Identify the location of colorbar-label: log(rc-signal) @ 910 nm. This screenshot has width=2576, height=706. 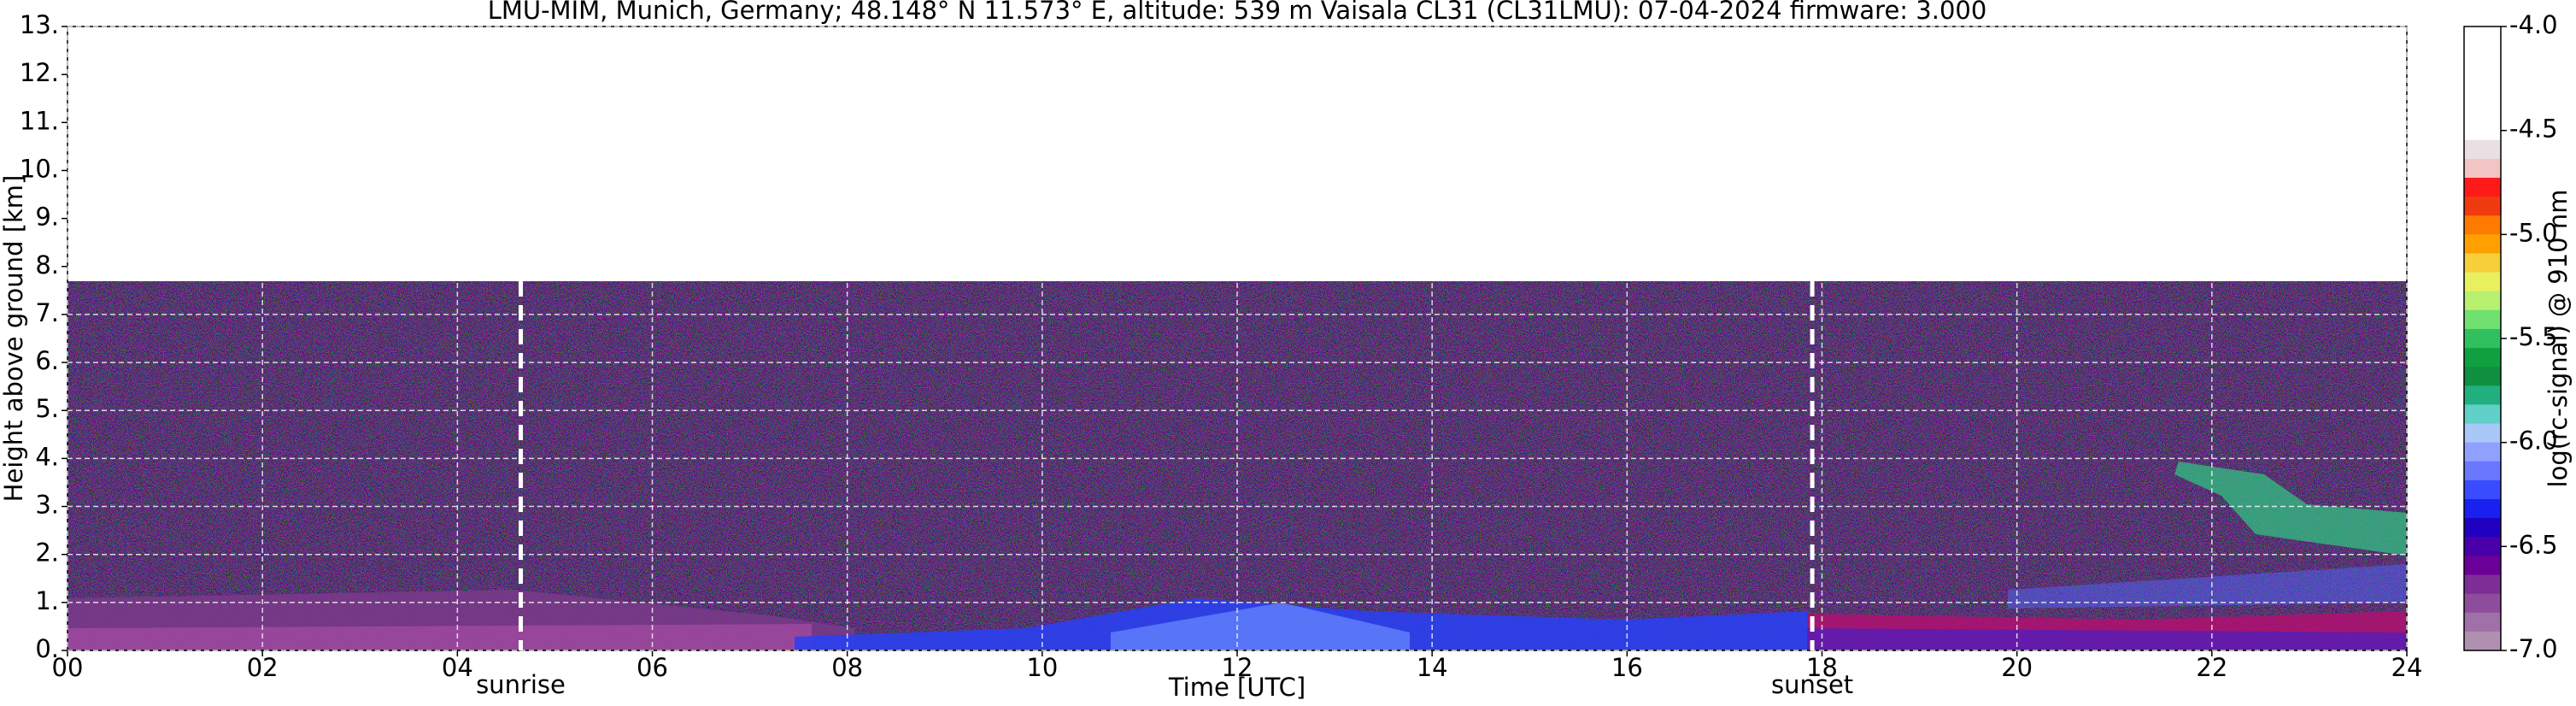
(2558, 339).